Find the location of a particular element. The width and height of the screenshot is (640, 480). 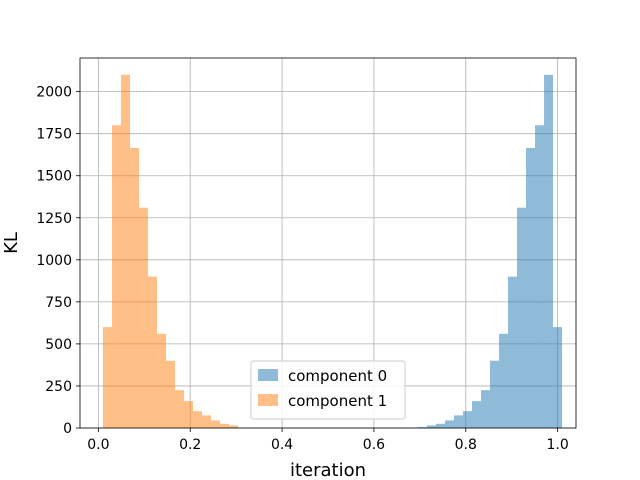

legend-box is located at coordinates (328, 390).